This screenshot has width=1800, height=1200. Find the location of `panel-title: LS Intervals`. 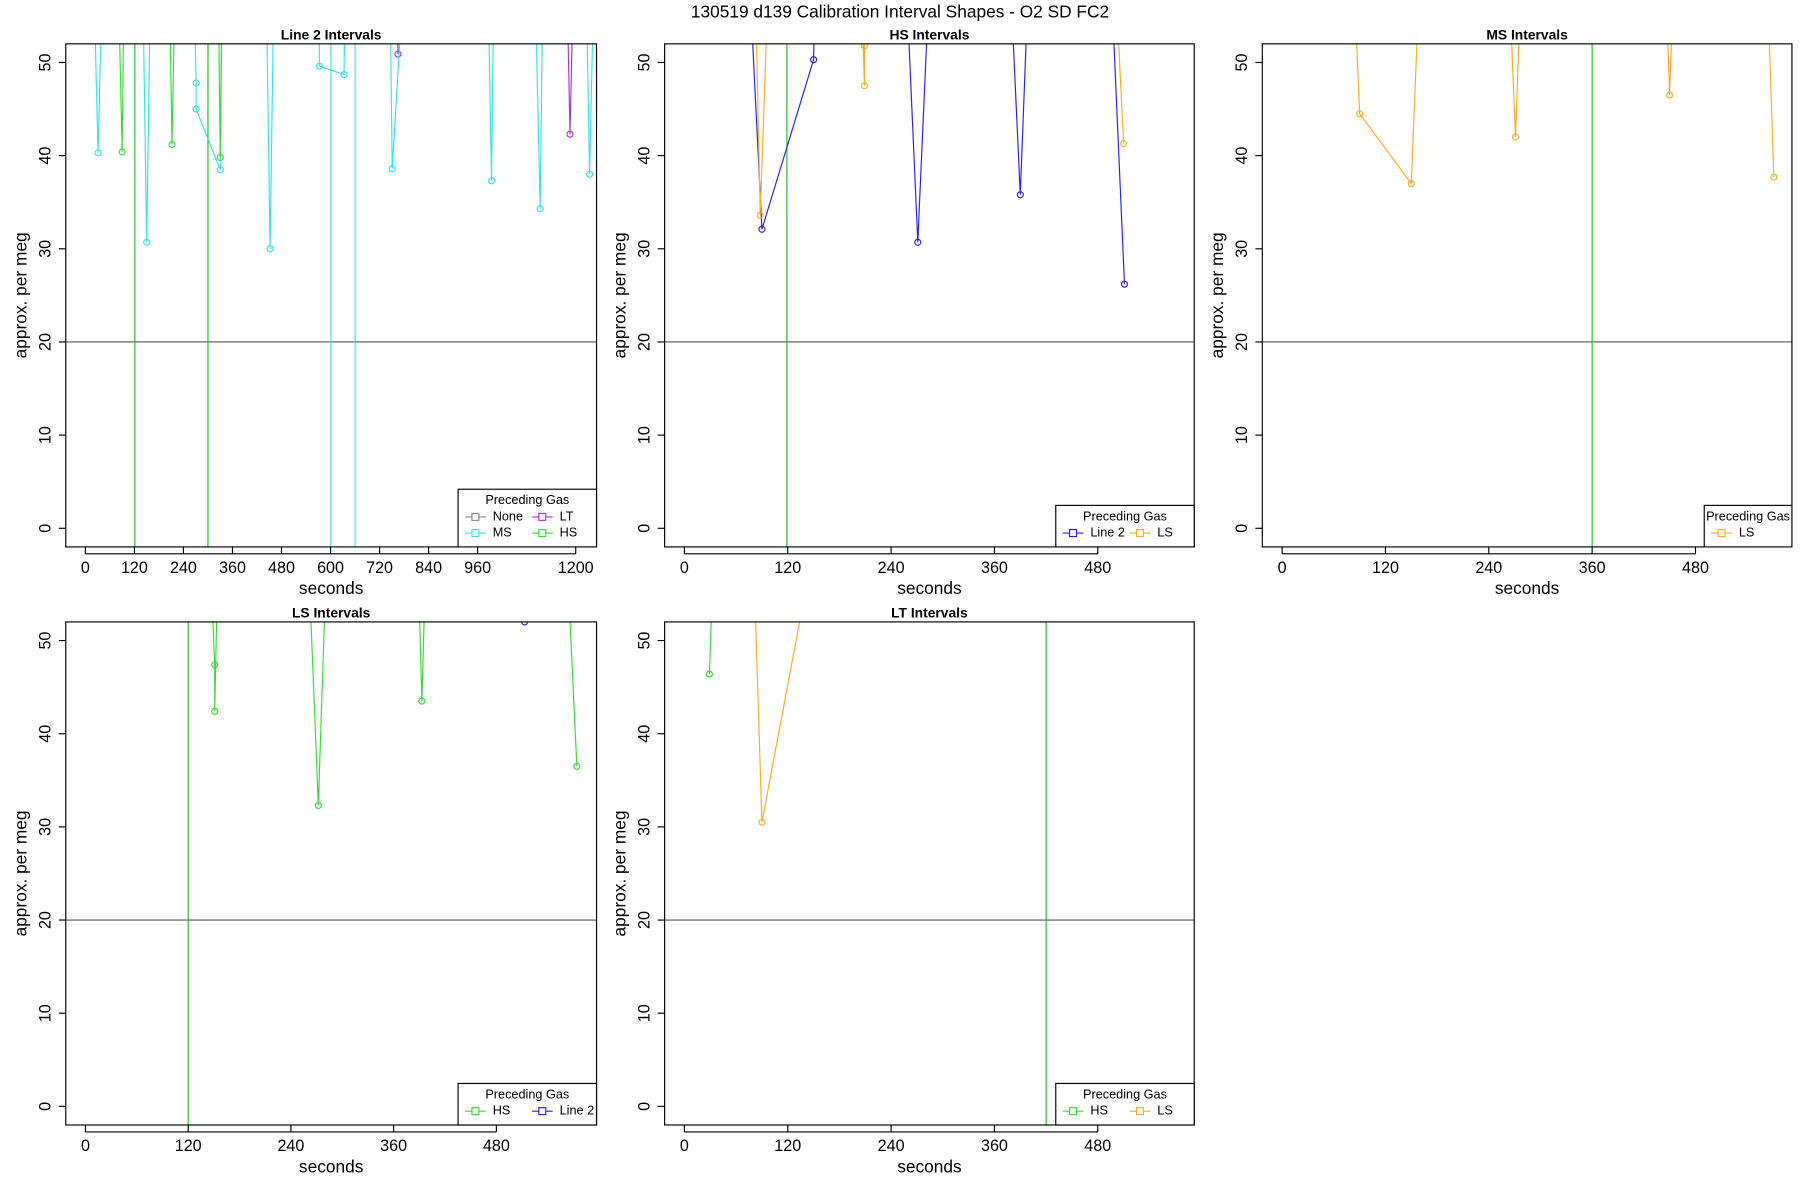

panel-title: LS Intervals is located at coordinates (331, 613).